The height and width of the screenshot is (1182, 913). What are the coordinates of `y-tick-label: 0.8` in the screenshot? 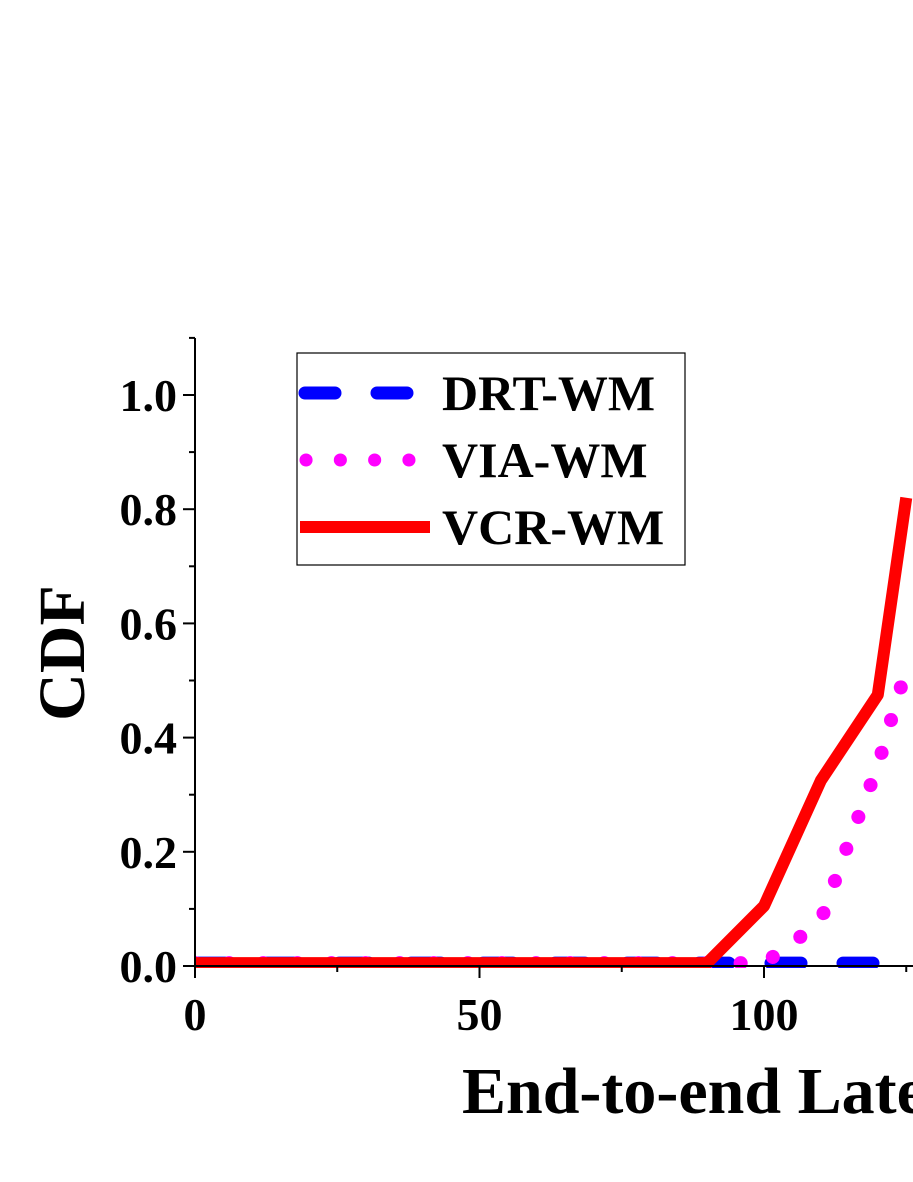 It's located at (149, 509).